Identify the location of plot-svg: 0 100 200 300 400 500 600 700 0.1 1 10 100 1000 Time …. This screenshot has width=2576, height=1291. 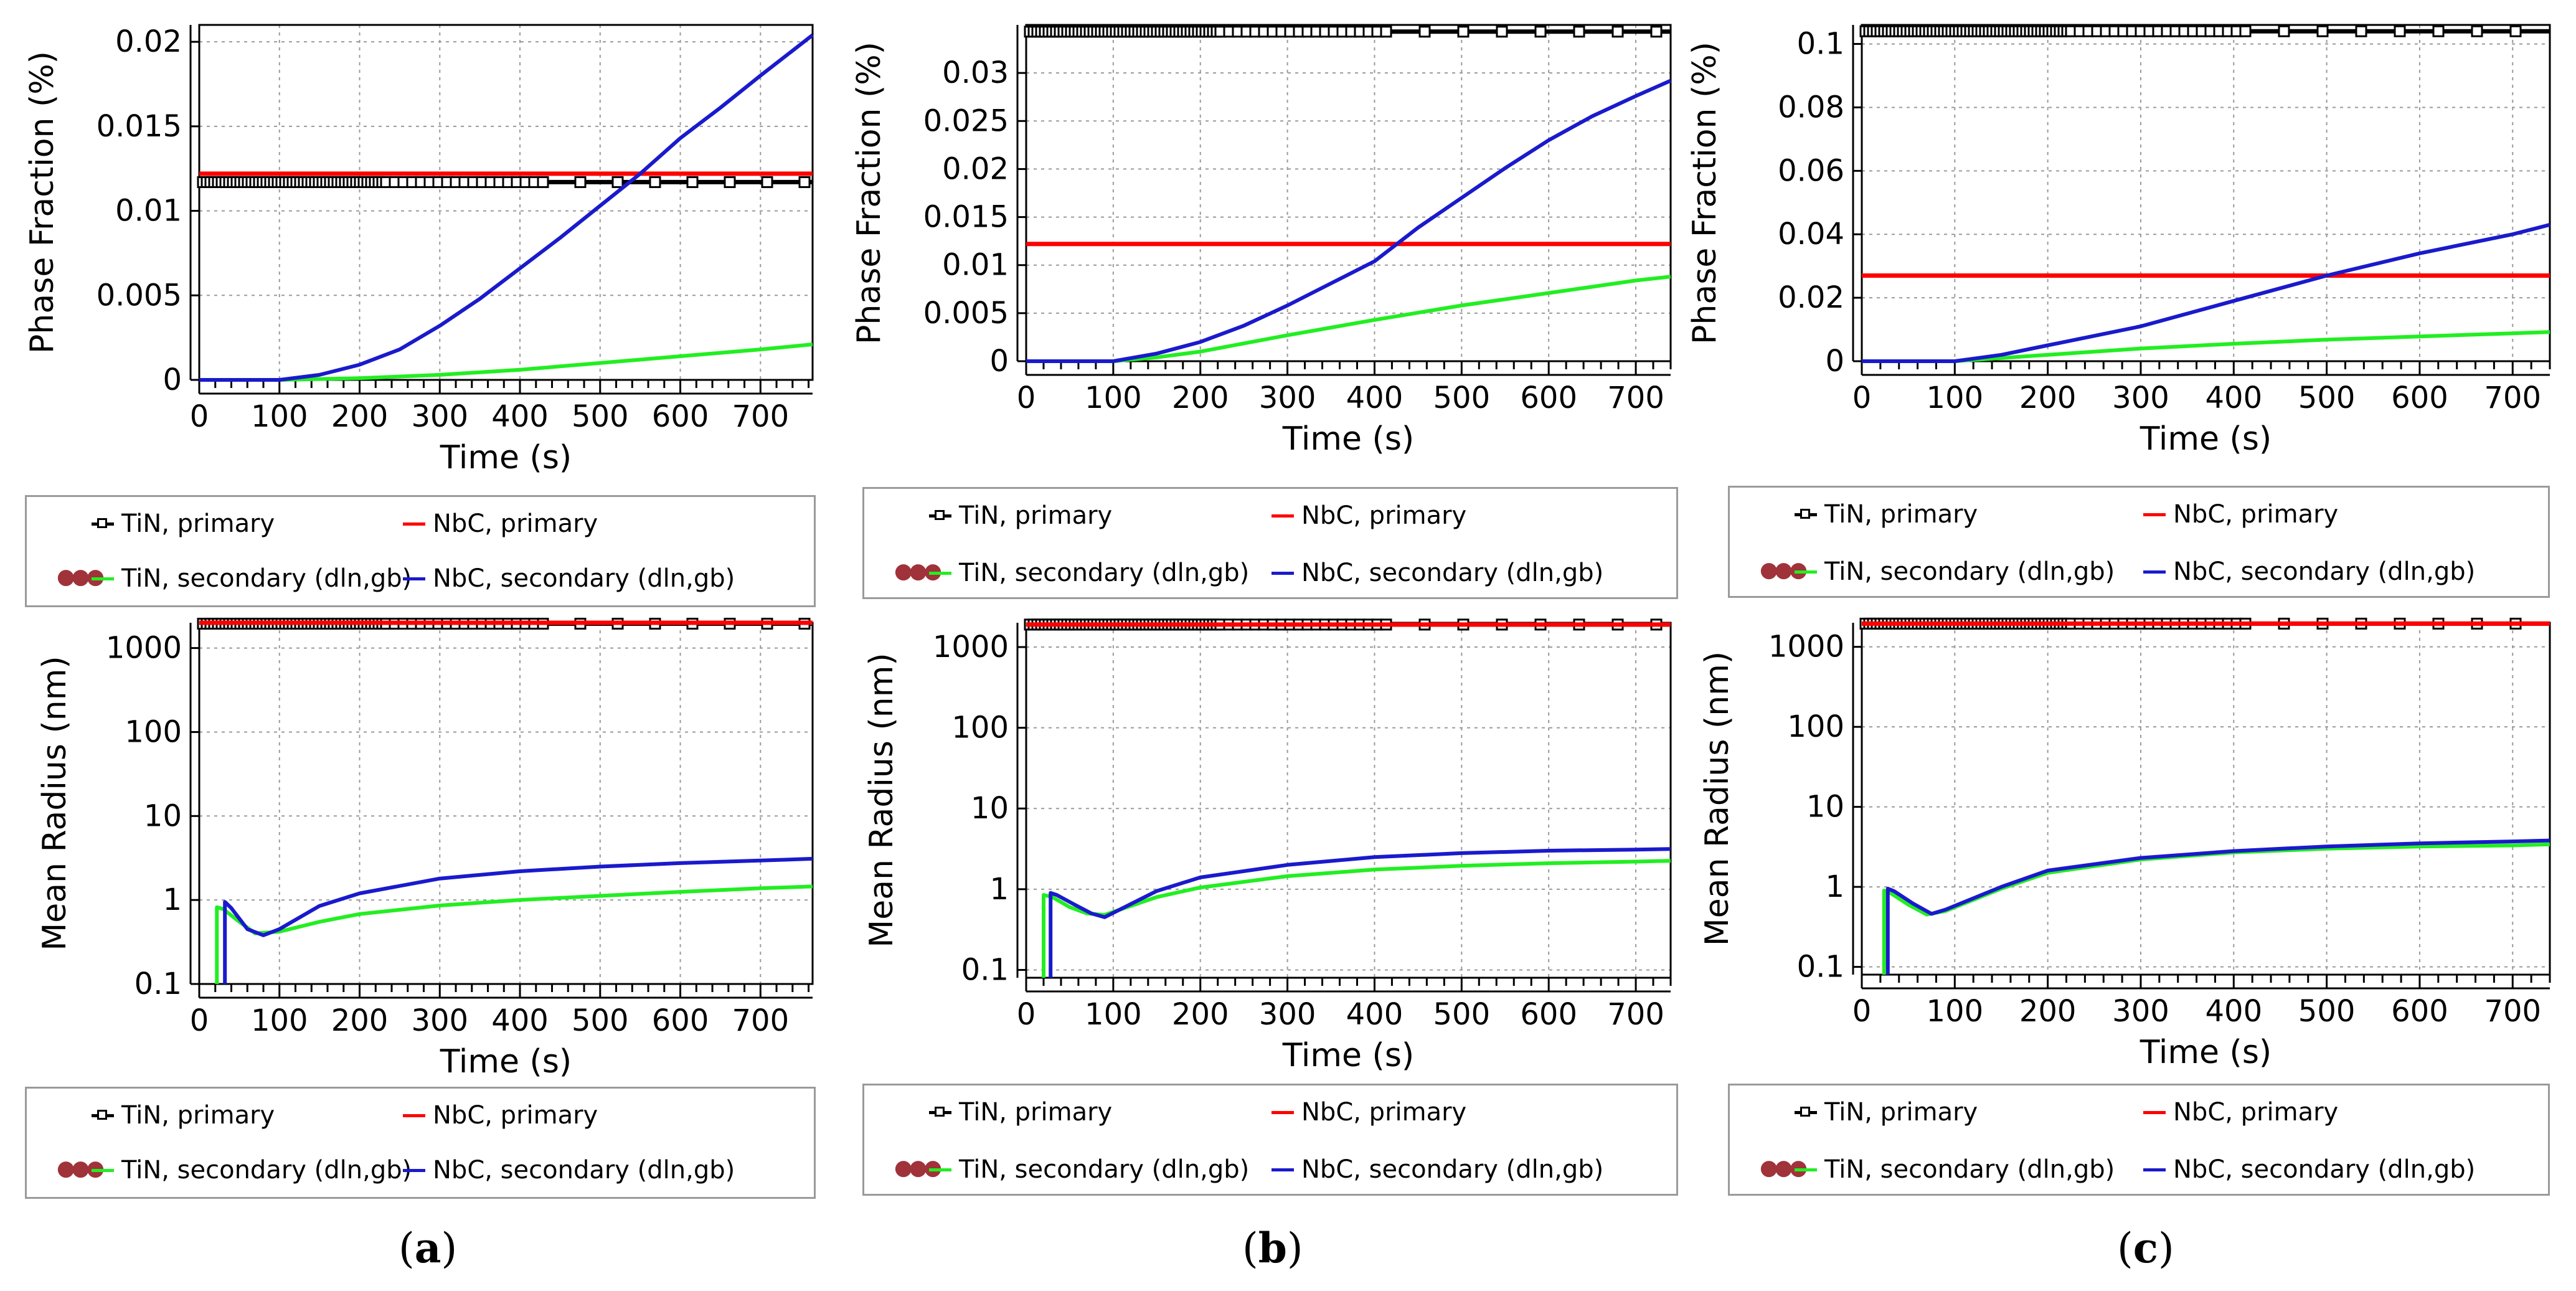
(2125, 844).